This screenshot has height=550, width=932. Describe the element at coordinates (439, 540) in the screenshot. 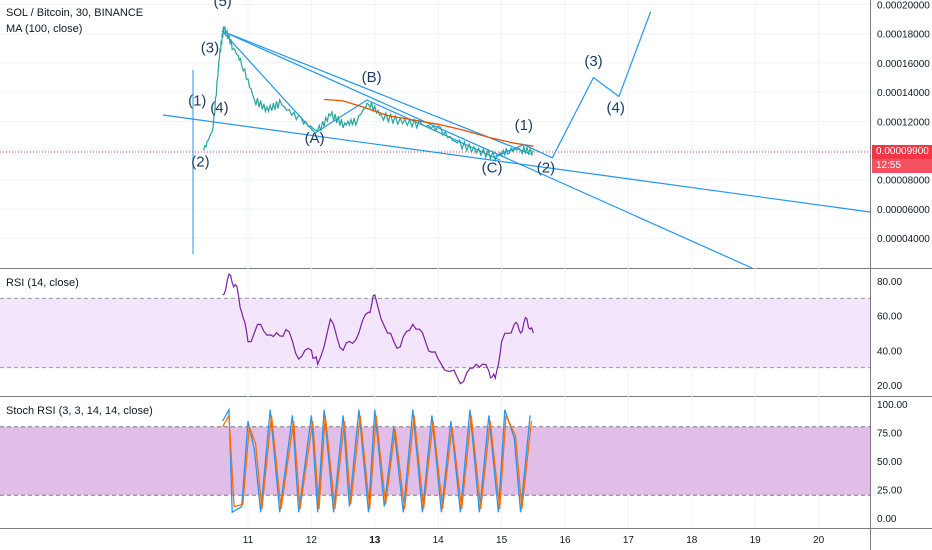

I see `x-tick-label: 14` at that location.